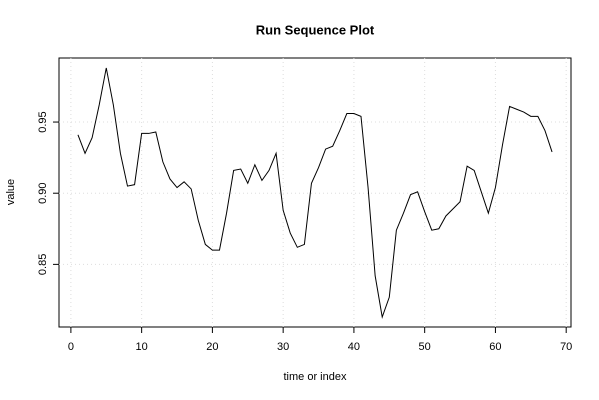 The width and height of the screenshot is (599, 400). I want to click on x-tick-label: 20, so click(212, 347).